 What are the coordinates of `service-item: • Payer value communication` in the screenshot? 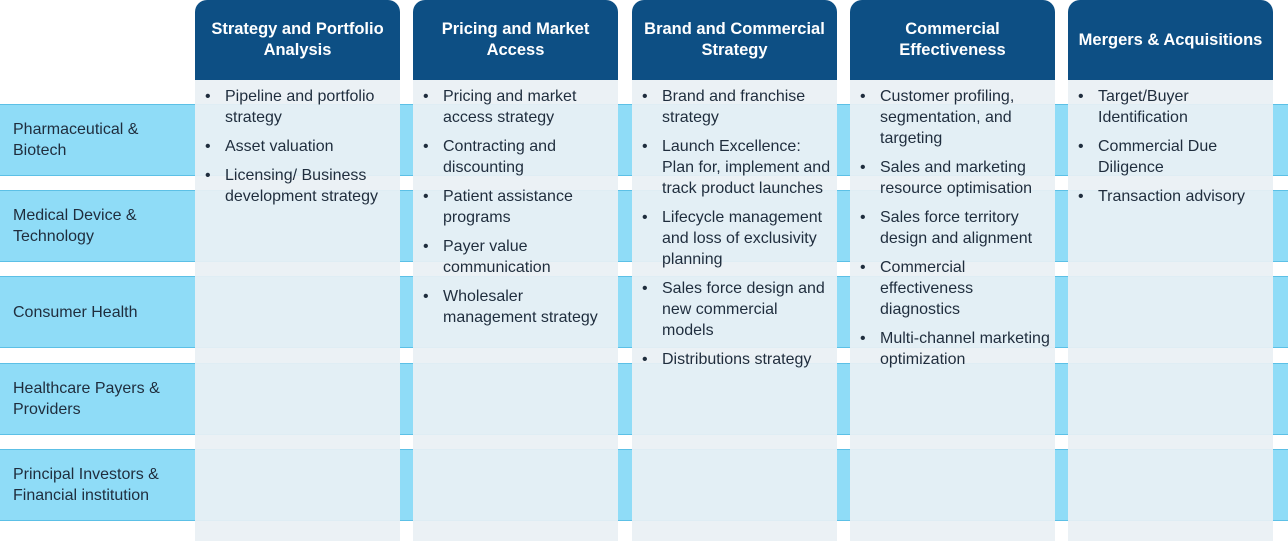 It's located at (518, 257).